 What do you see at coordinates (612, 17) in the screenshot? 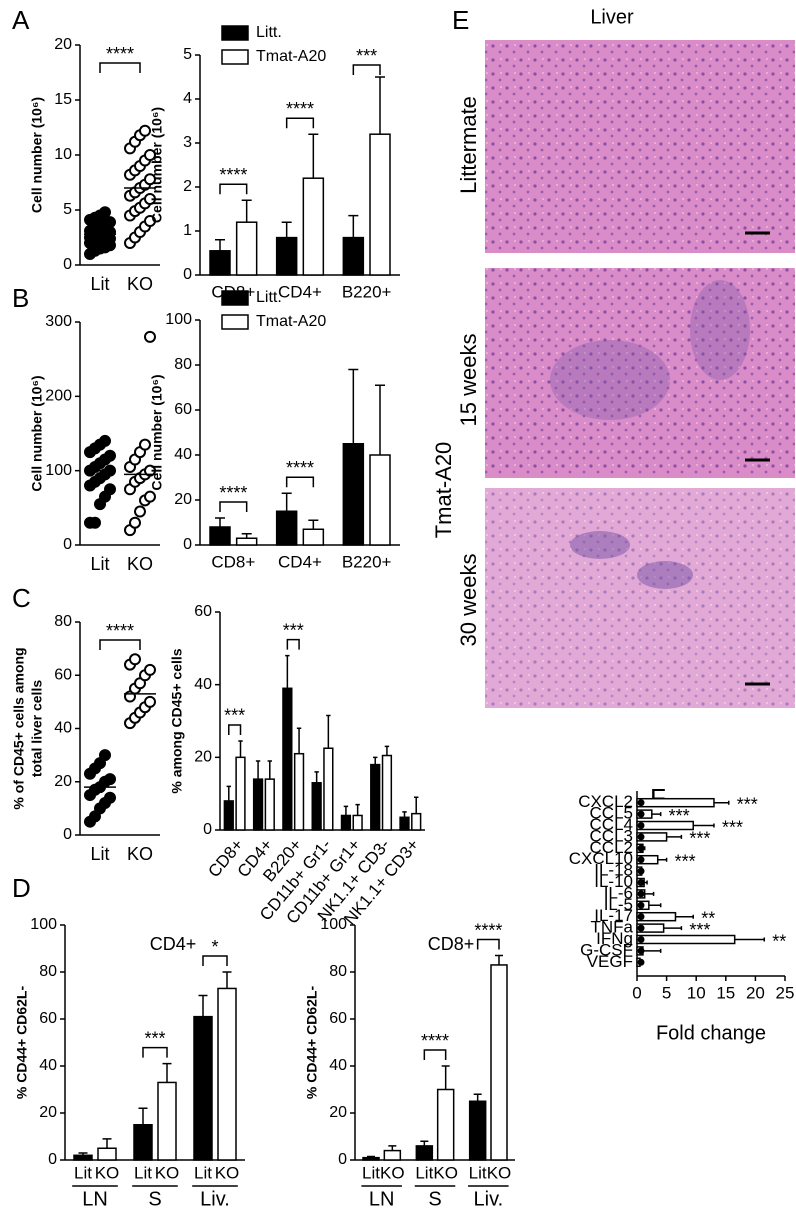
I see `panel-e-title: Liver` at bounding box center [612, 17].